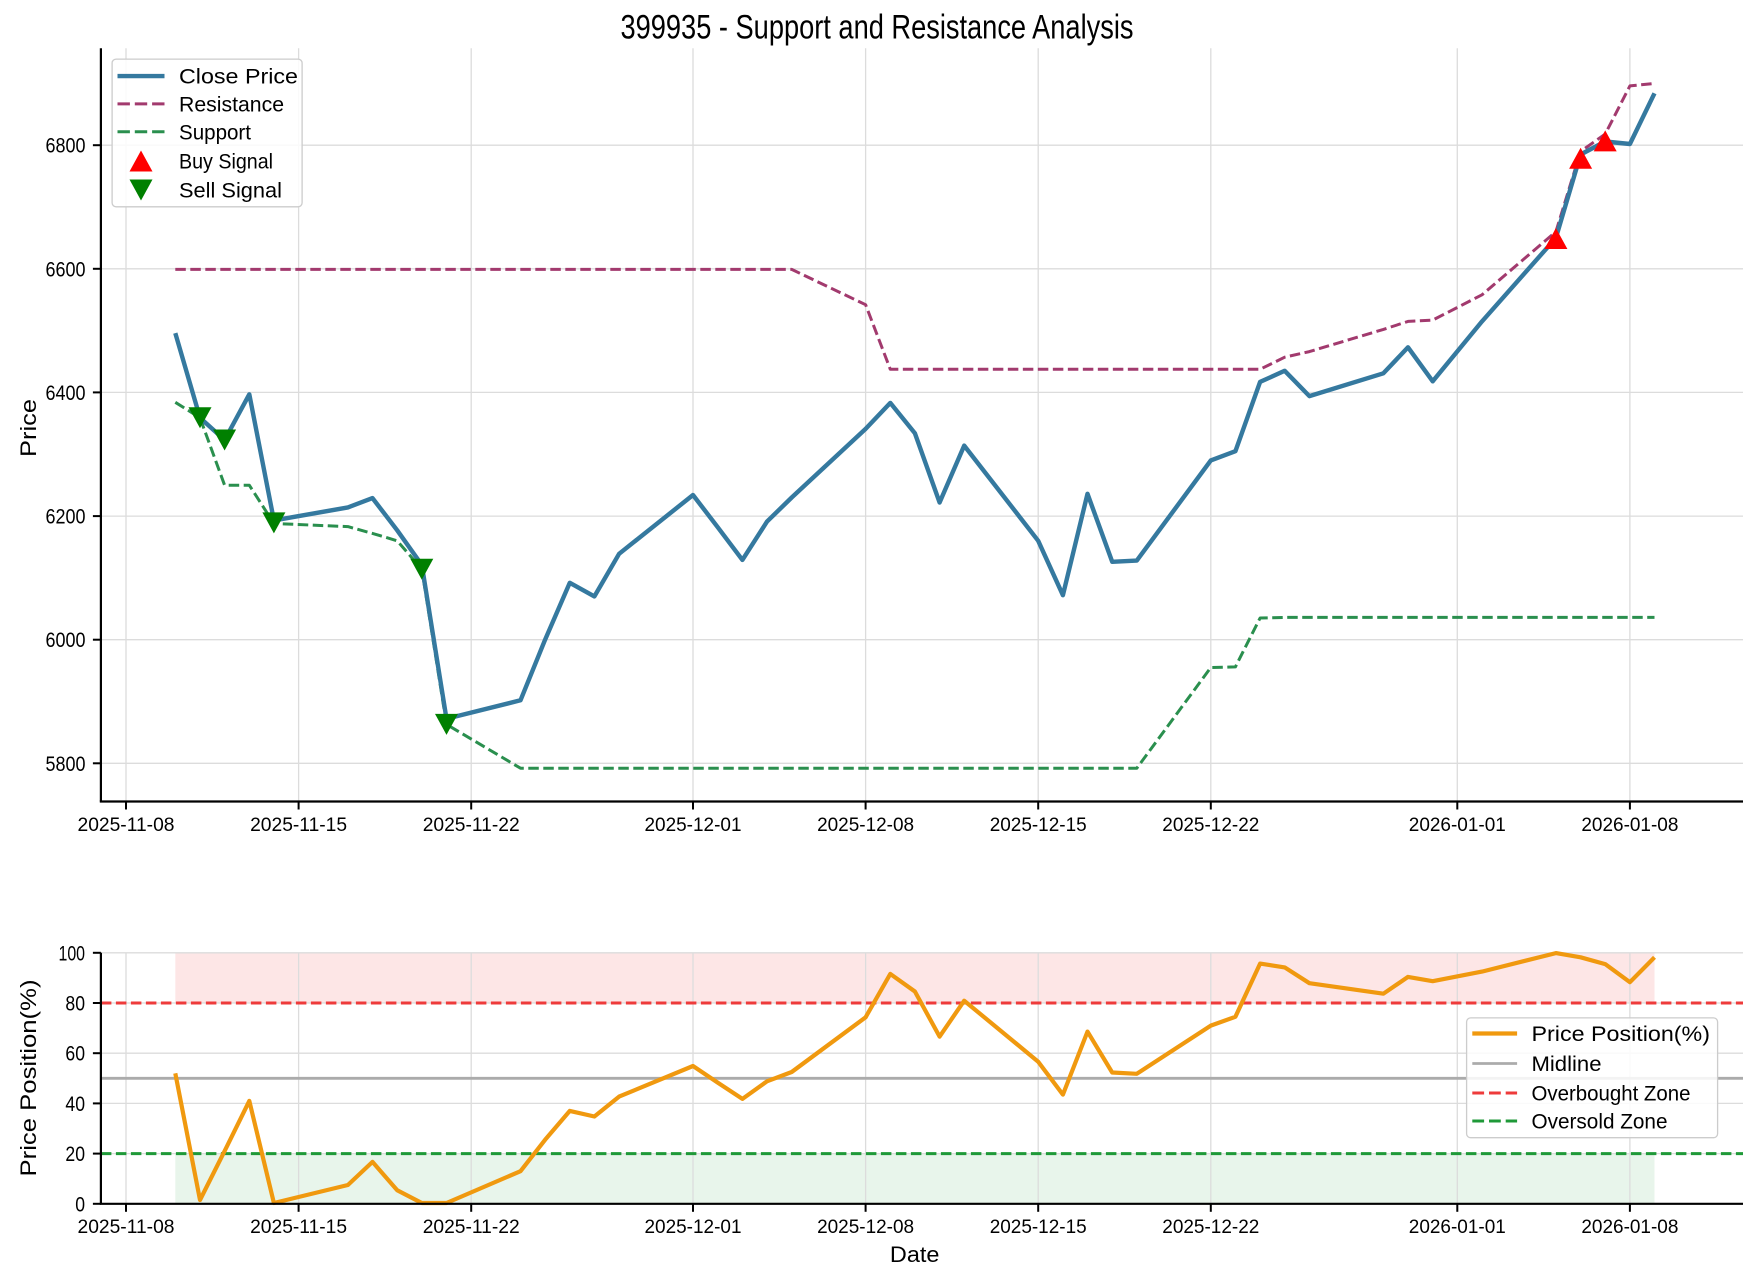 The width and height of the screenshot is (1743, 1281). Describe the element at coordinates (1611, 1094) in the screenshot. I see `svg-text: Overbought Zone` at that location.